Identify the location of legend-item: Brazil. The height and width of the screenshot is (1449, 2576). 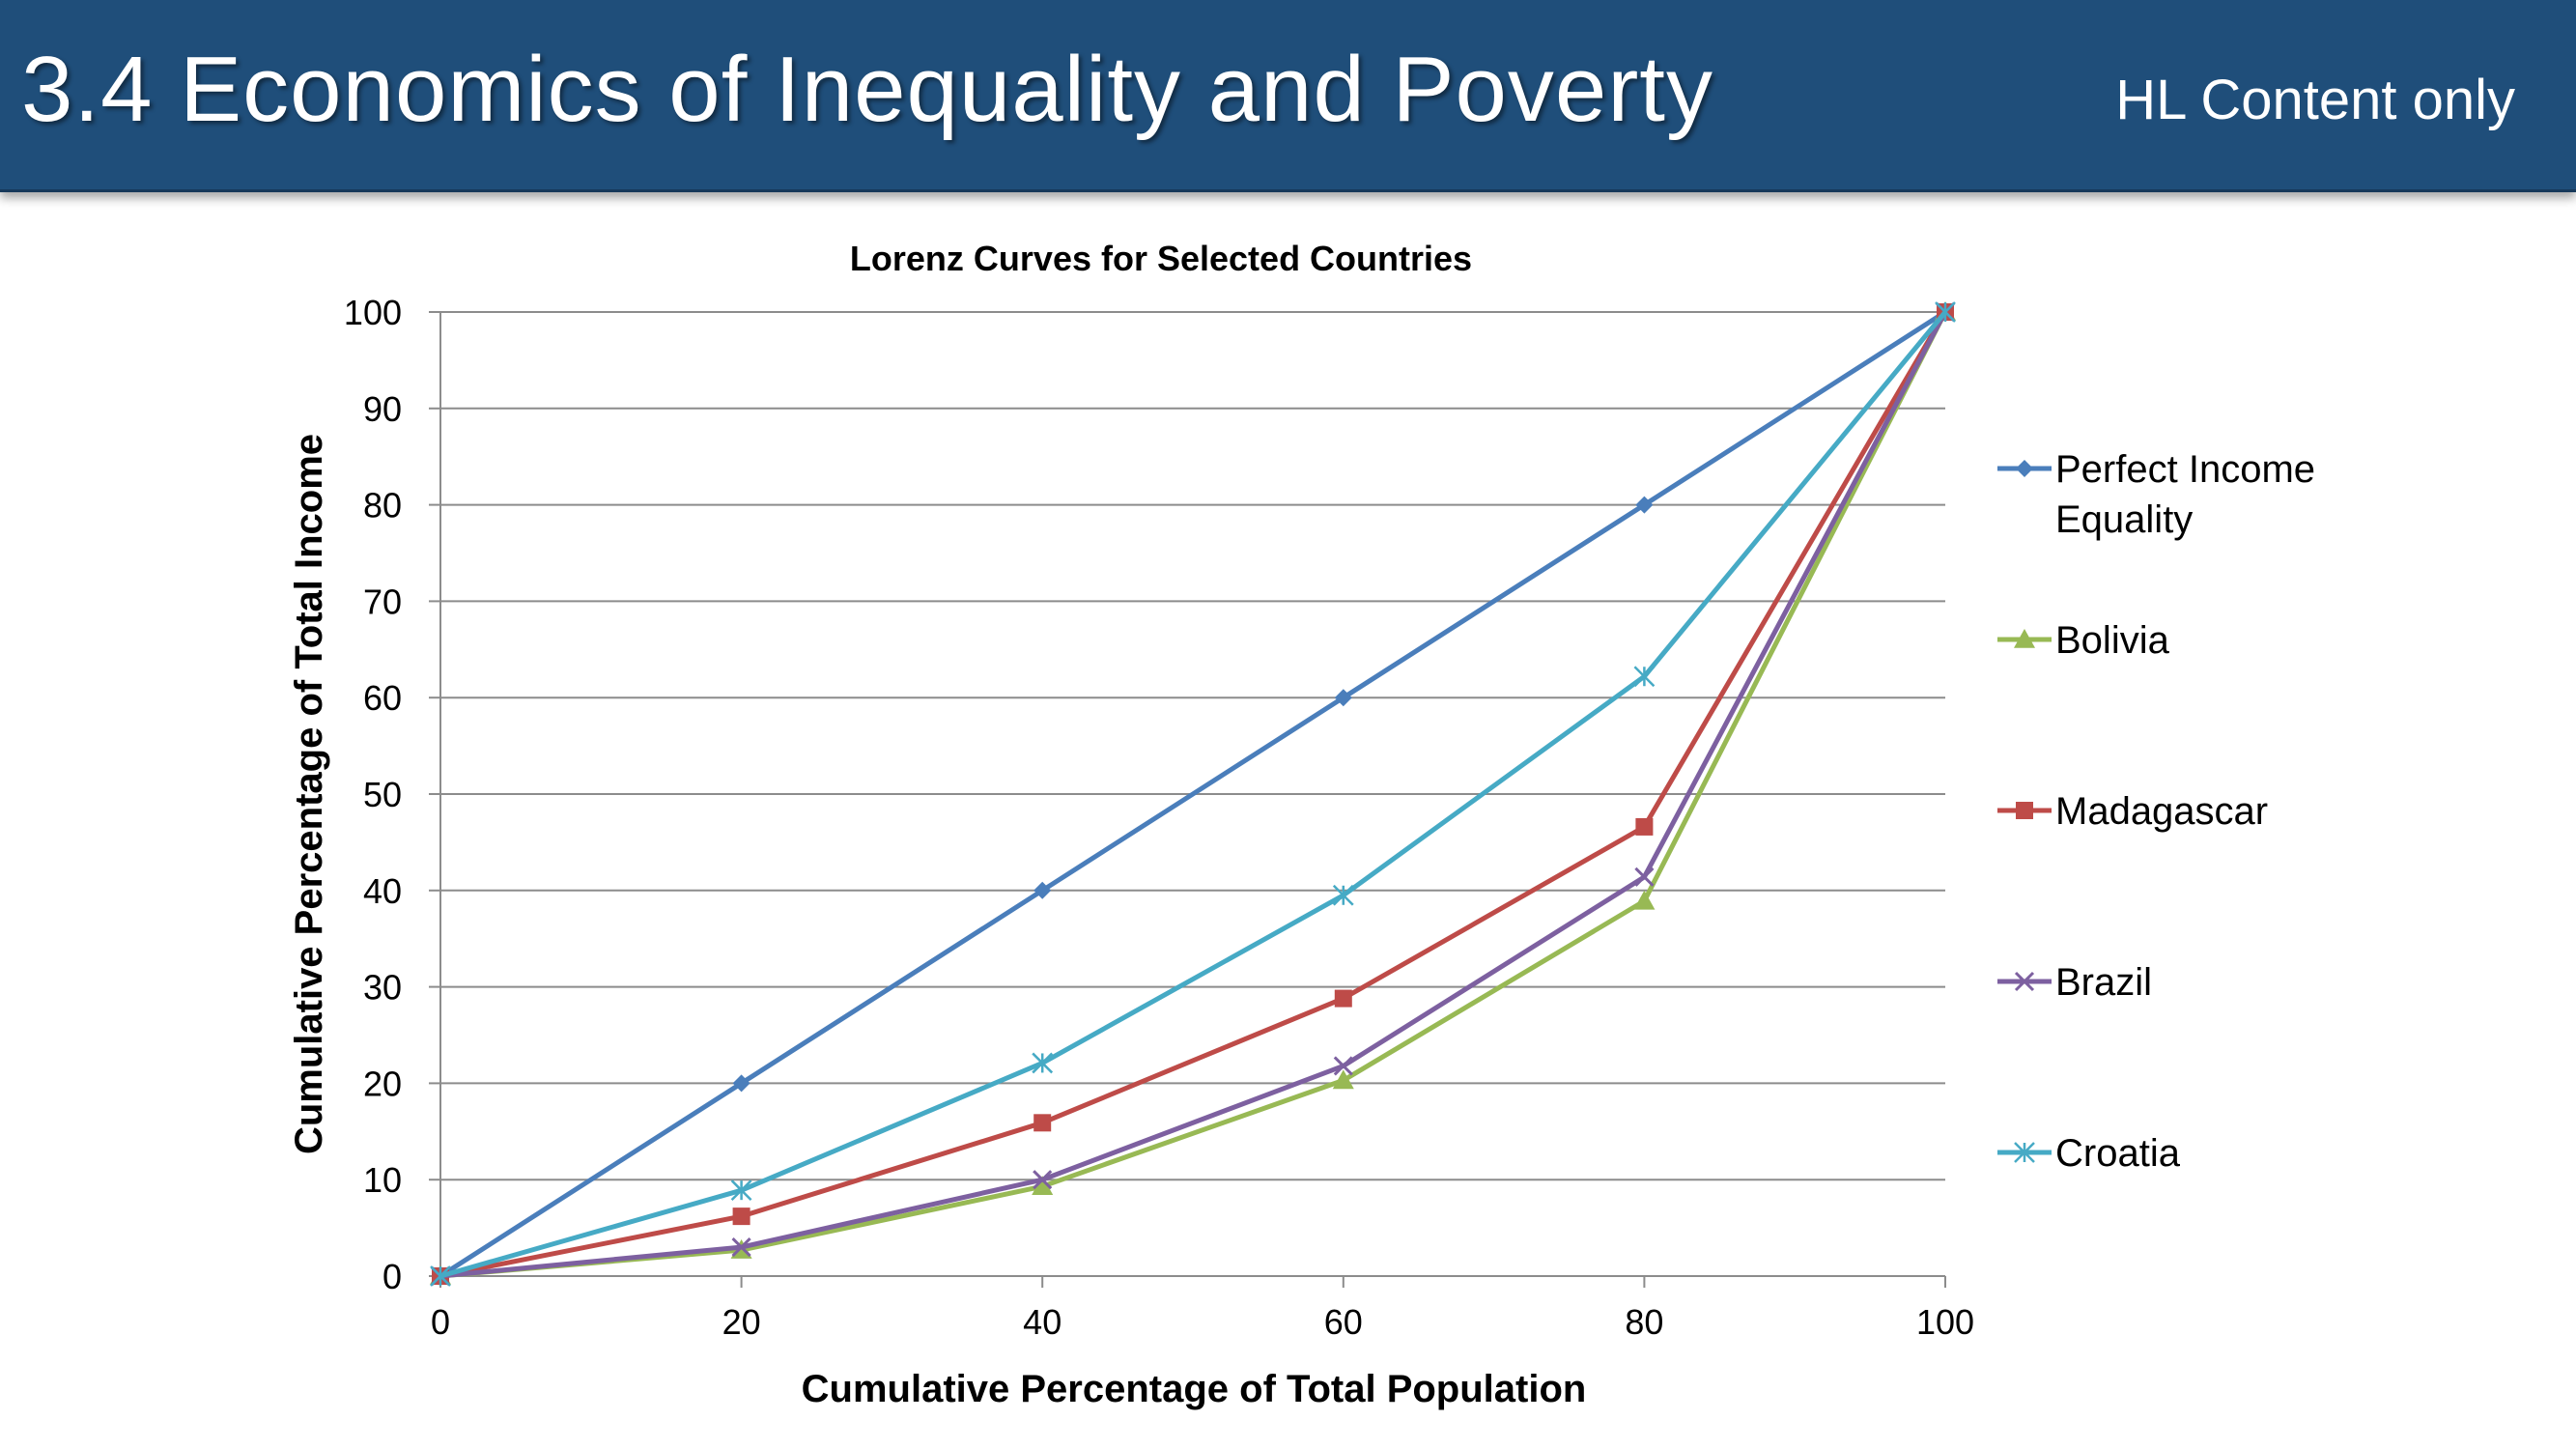
(2074, 982).